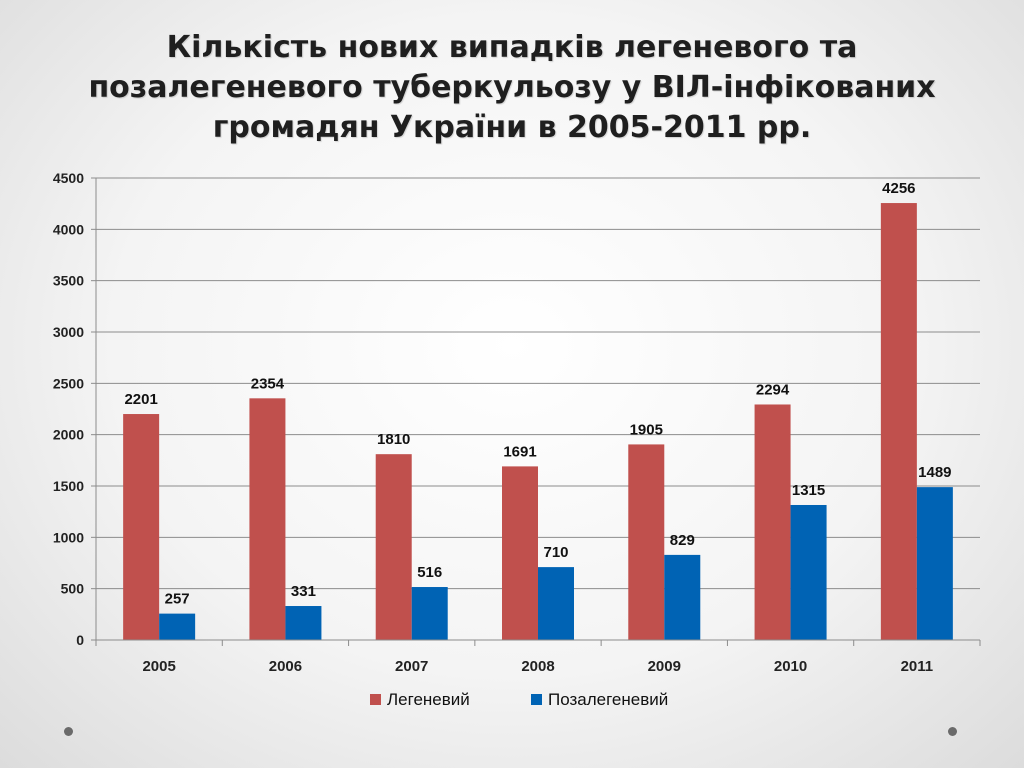  What do you see at coordinates (177, 626) in the screenshot?
I see `bar-extrapulmonary-2005` at bounding box center [177, 626].